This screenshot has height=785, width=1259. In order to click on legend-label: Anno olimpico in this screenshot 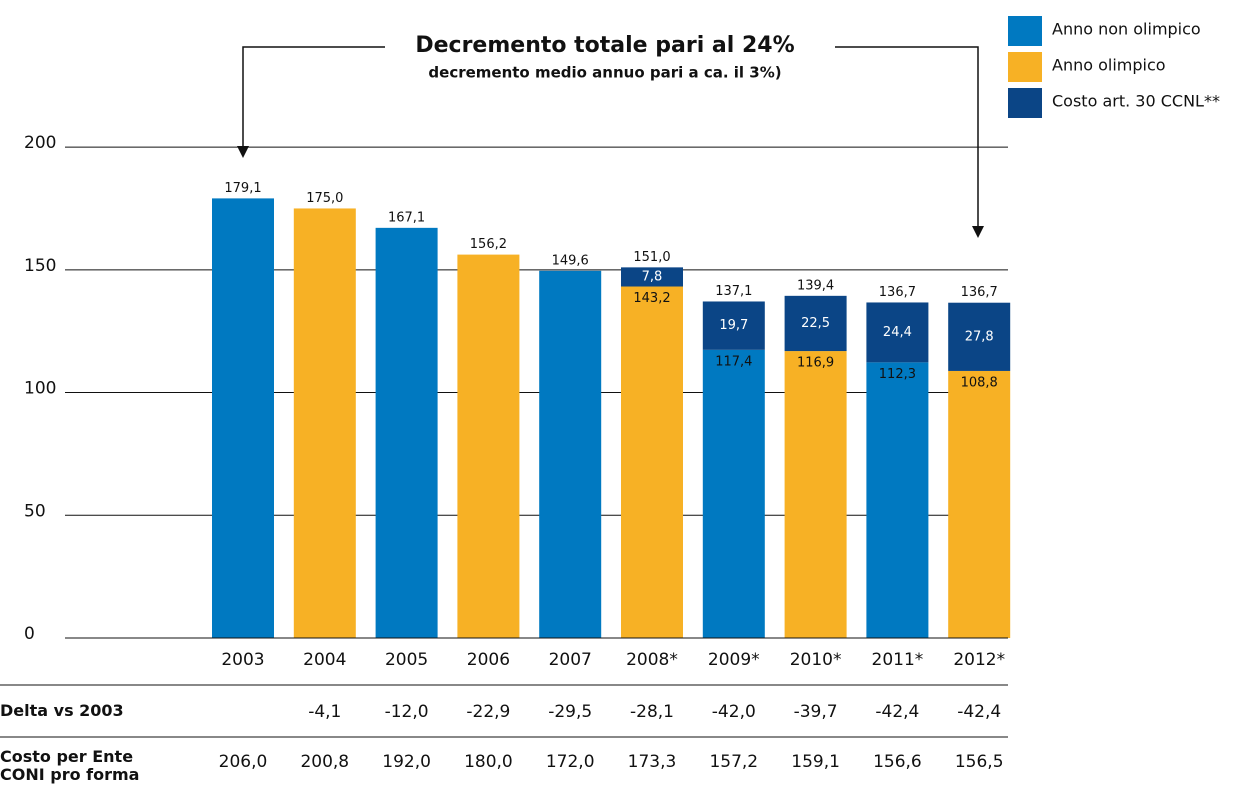, I will do `click(1109, 65)`.